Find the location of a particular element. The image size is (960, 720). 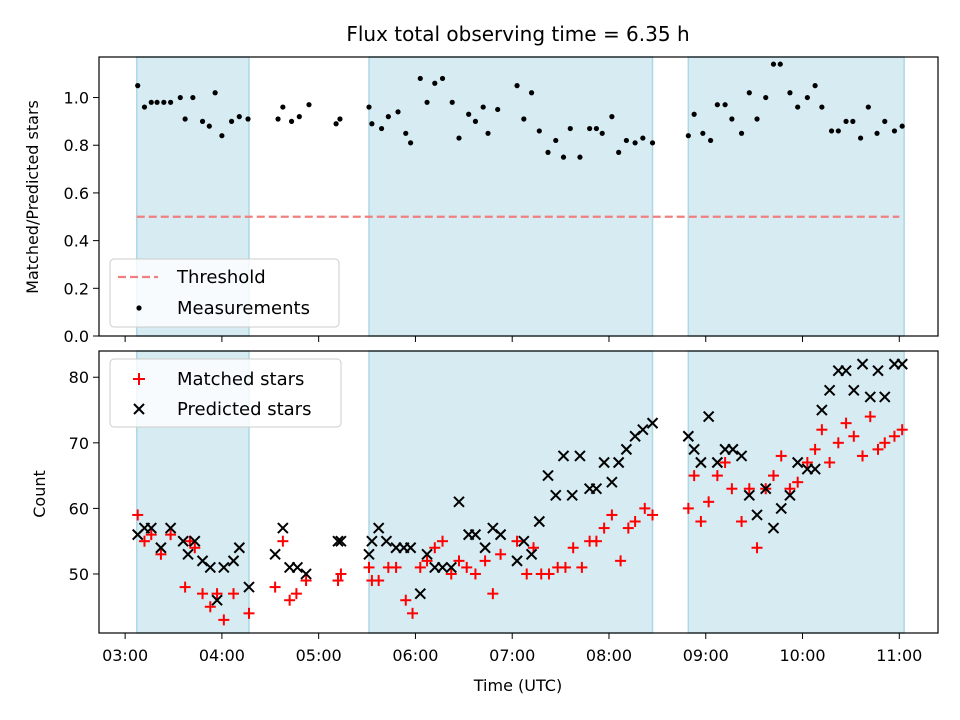

y-tick-label-0-3: 0.6 is located at coordinates (76, 193).